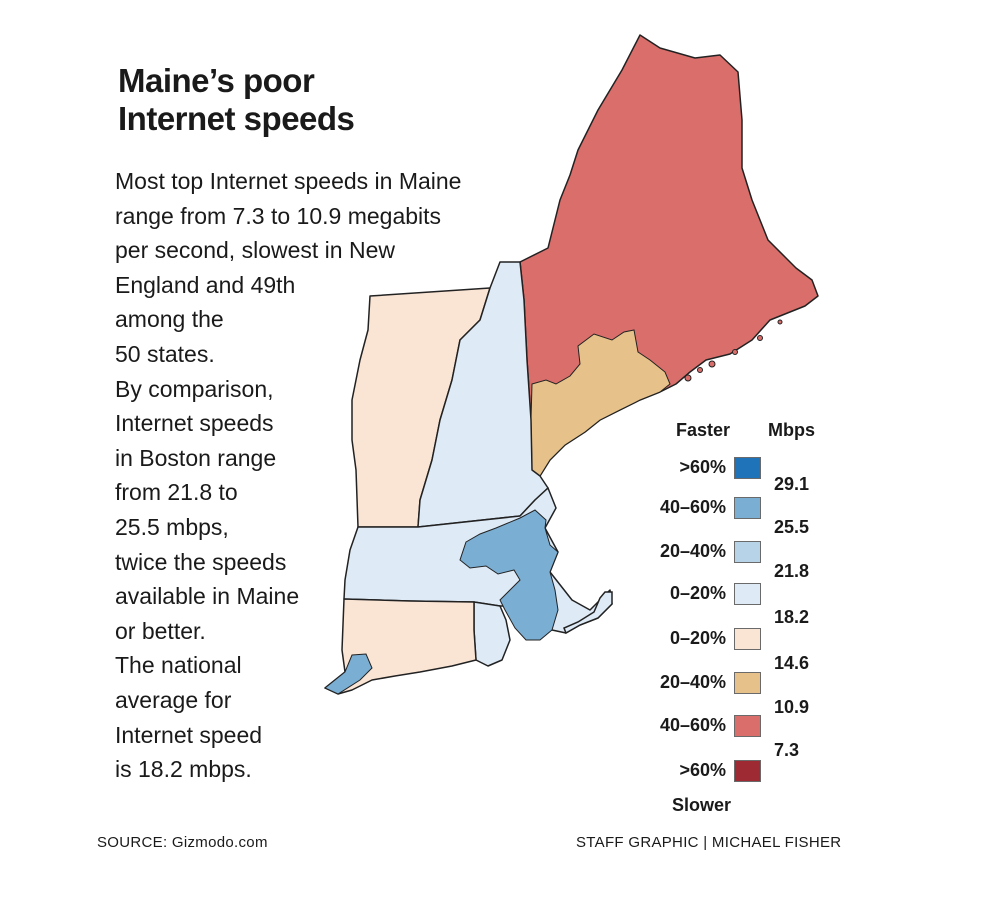 This screenshot has height=900, width=1000. Describe the element at coordinates (216, 80) in the screenshot. I see `title-line-1: Maine’s poor` at that location.